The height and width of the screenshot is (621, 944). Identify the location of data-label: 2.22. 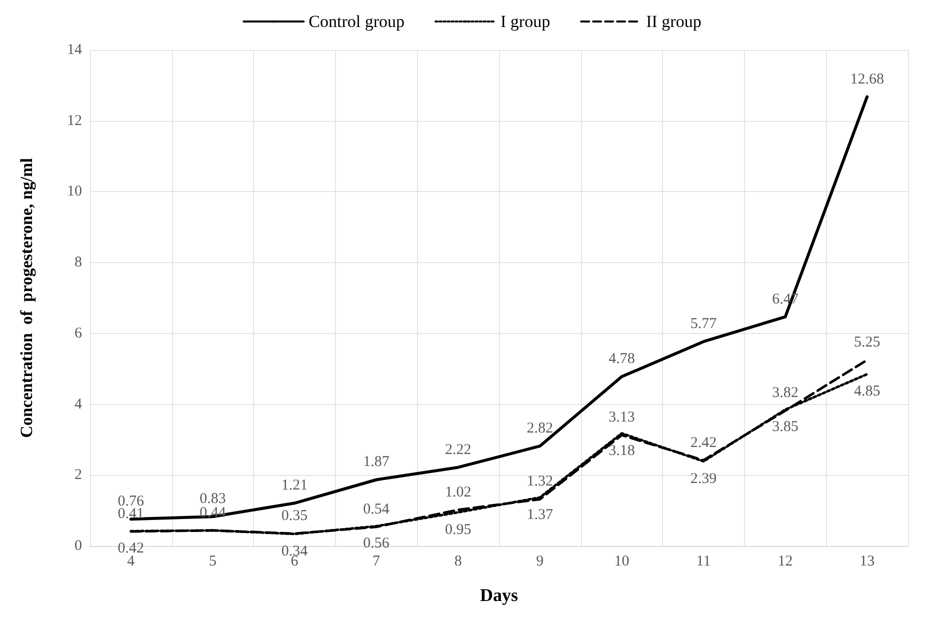
(458, 450).